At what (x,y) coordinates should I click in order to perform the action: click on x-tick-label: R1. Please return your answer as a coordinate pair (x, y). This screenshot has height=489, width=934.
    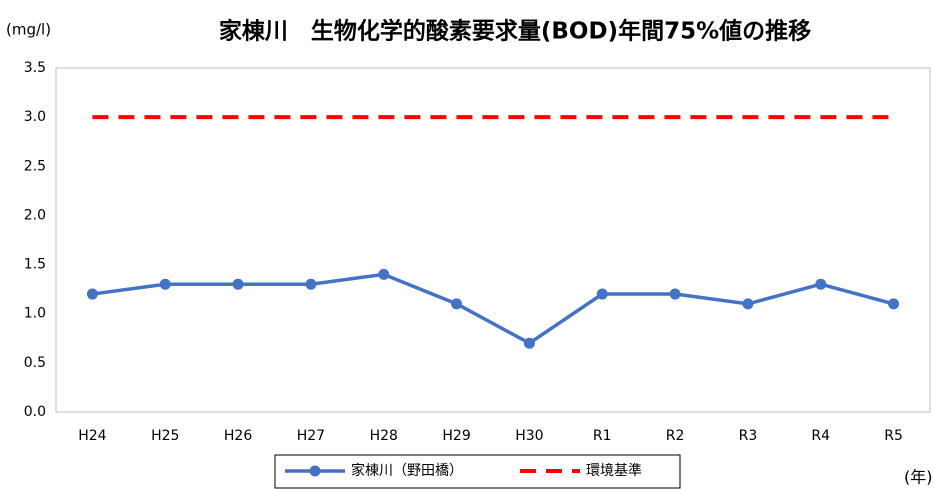
    Looking at the image, I should click on (602, 436).